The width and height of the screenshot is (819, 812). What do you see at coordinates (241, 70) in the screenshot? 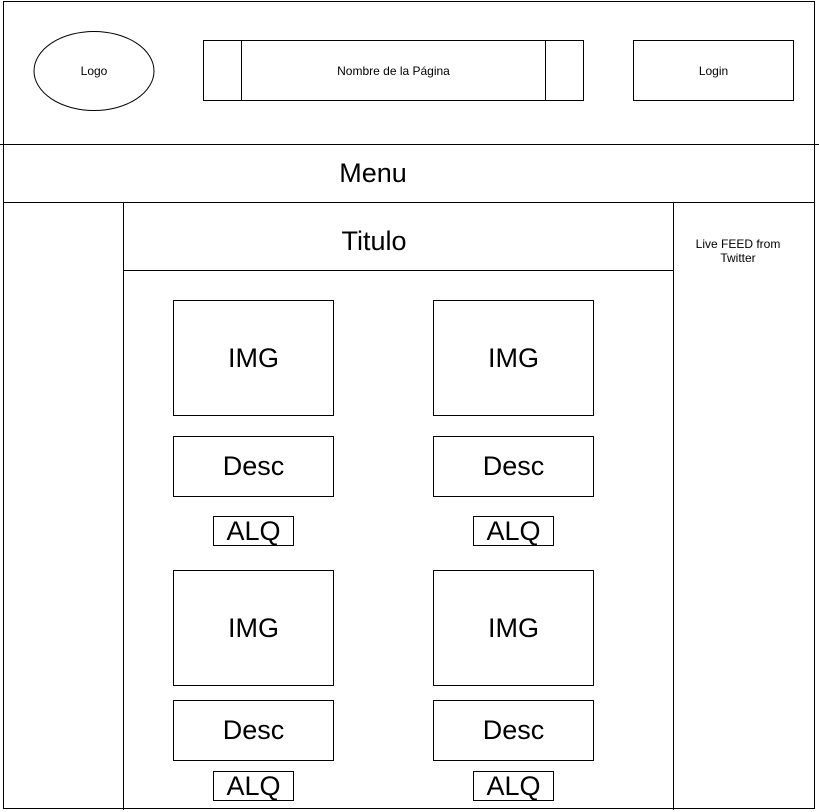
I see `page-name-divider-left` at bounding box center [241, 70].